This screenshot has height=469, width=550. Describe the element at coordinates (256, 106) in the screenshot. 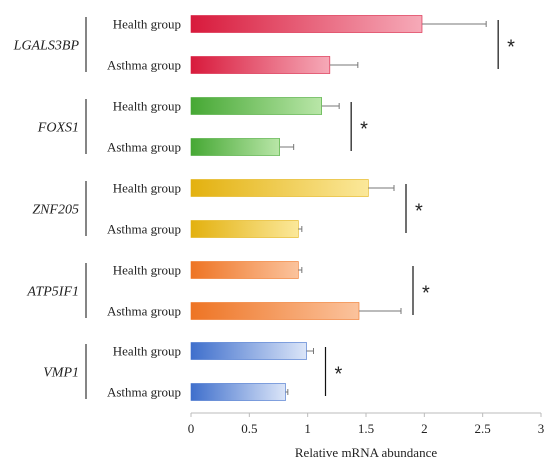

I see `bar-foxs1-health` at that location.